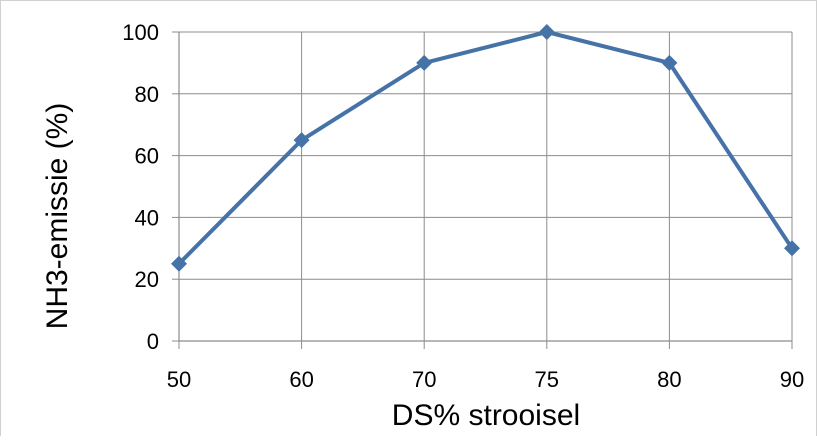 This screenshot has width=817, height=442. I want to click on y-tick-label: 80, so click(147, 94).